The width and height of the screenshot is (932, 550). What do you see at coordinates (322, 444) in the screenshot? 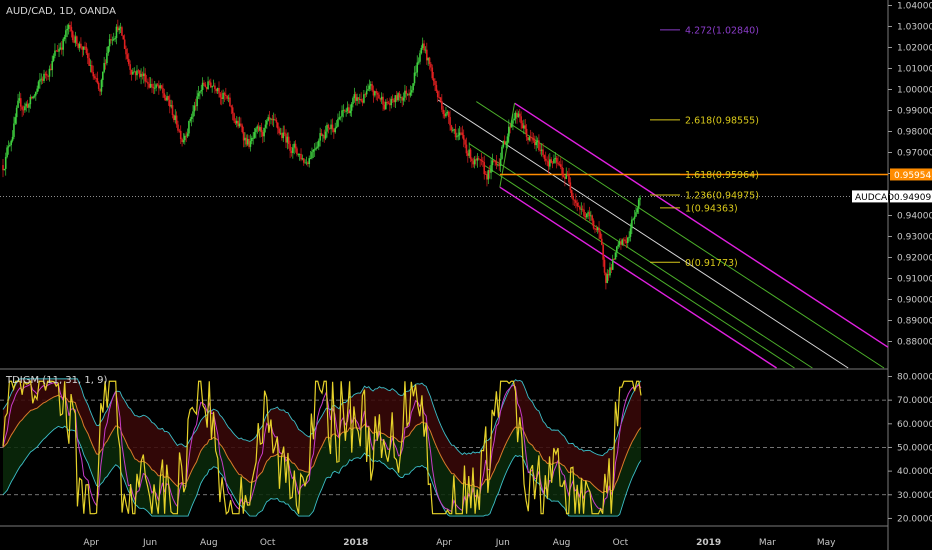
I see `indicator-mid-band` at bounding box center [322, 444].